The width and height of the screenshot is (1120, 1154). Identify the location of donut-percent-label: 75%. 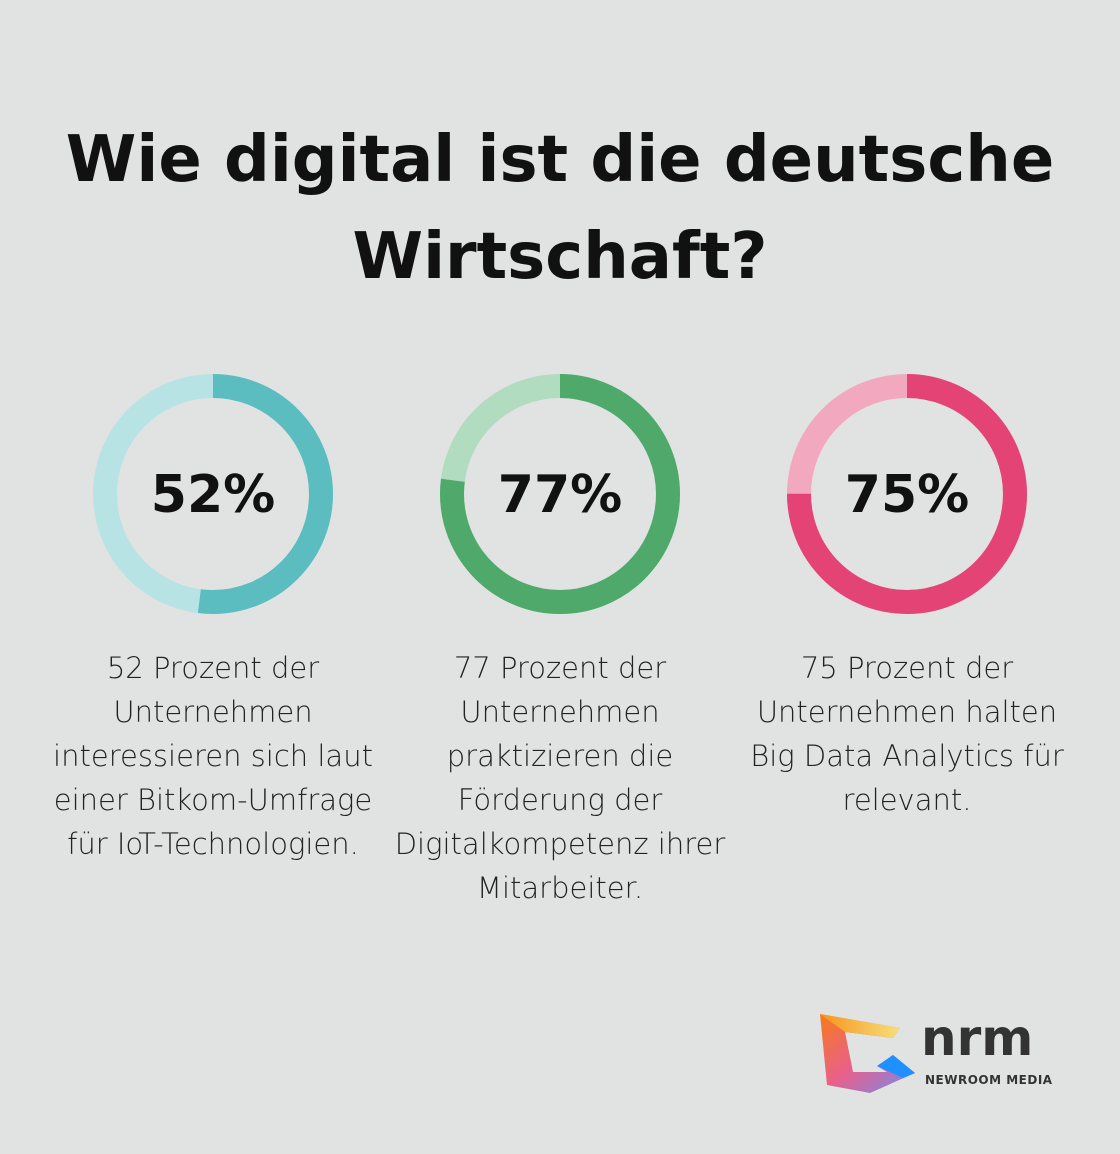
(907, 495).